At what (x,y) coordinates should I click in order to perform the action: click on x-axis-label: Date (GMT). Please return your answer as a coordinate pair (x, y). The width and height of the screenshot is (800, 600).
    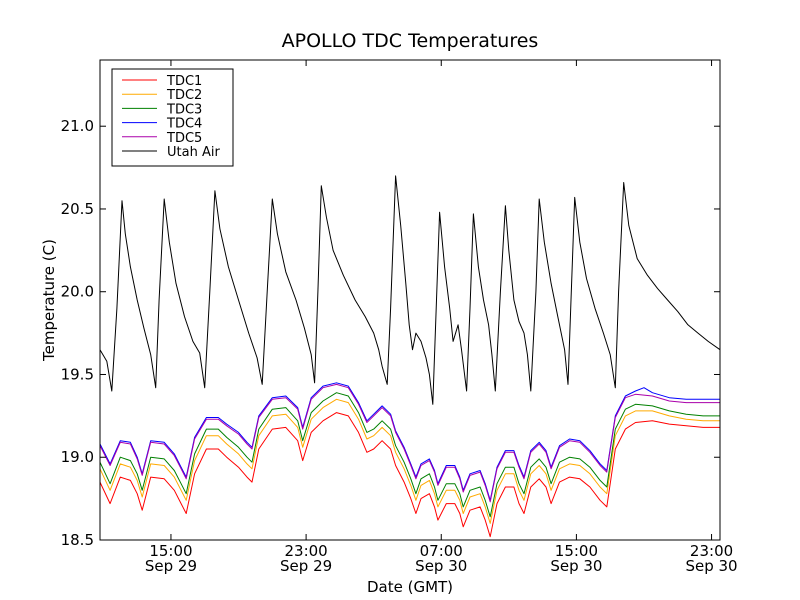
    Looking at the image, I should click on (410, 587).